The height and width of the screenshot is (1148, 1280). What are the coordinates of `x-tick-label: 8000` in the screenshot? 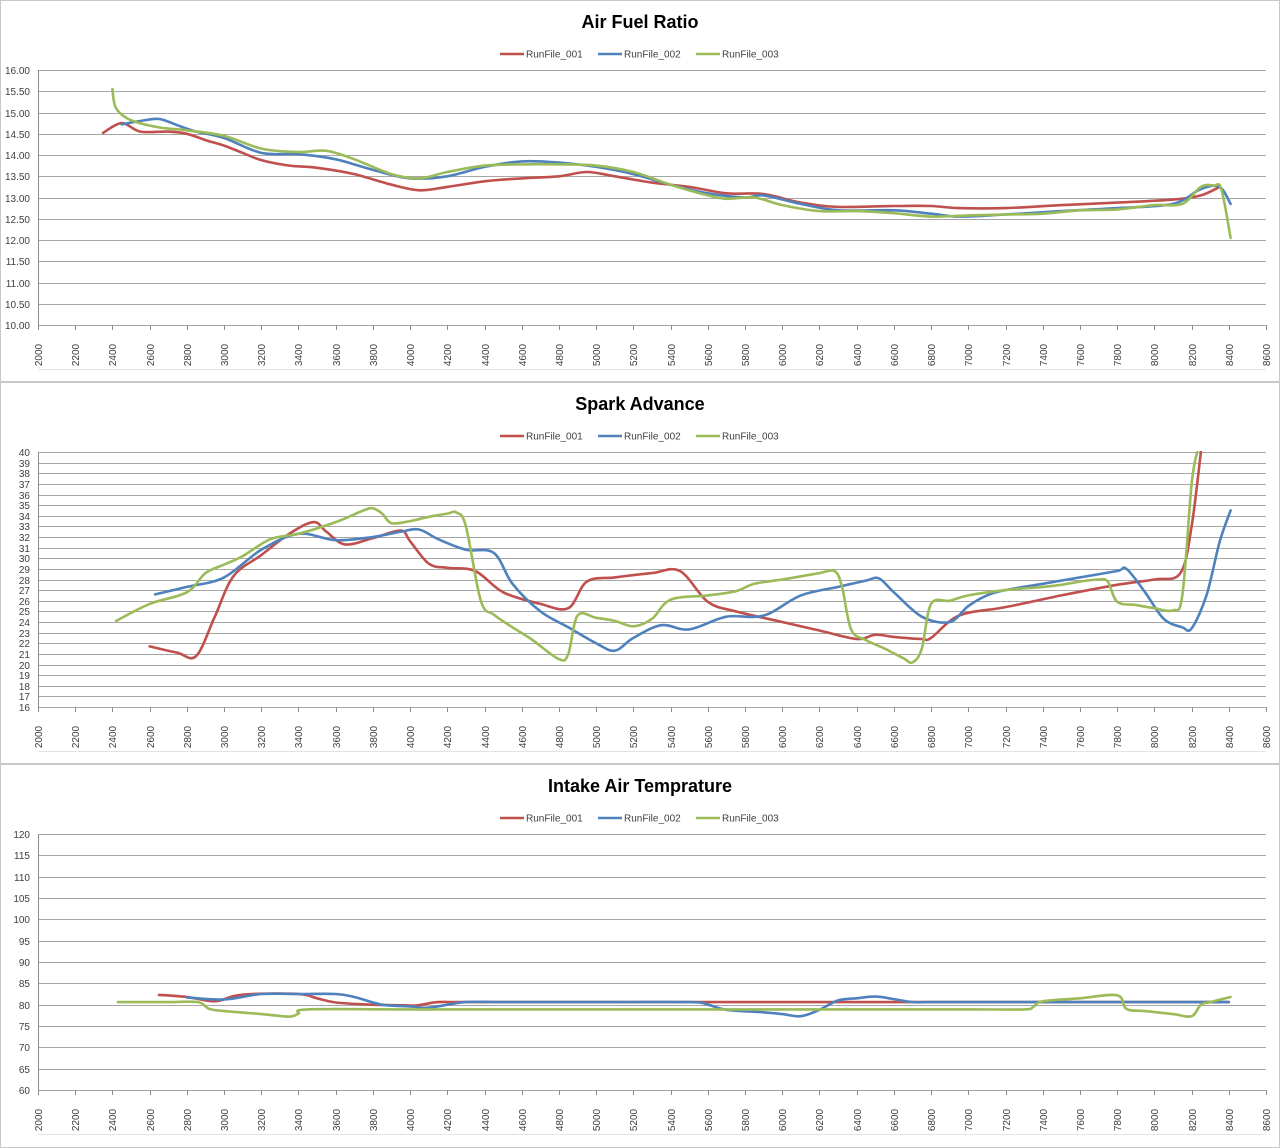 It's located at (1155, 1119).